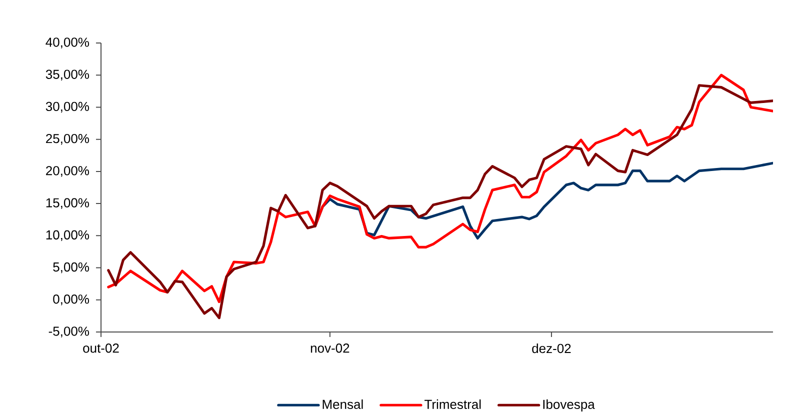  What do you see at coordinates (452, 404) in the screenshot?
I see `legend-label: Trimestral` at bounding box center [452, 404].